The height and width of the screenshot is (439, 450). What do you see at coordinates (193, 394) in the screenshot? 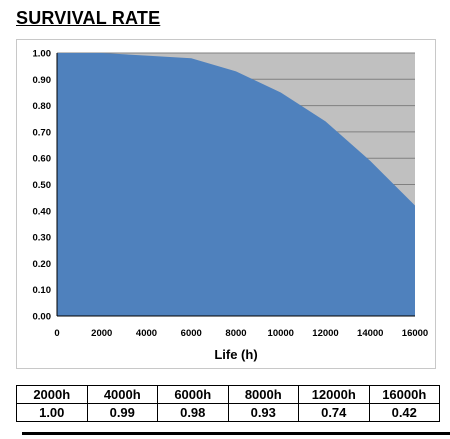
I see `table-header-cell: 6000h` at bounding box center [193, 394].